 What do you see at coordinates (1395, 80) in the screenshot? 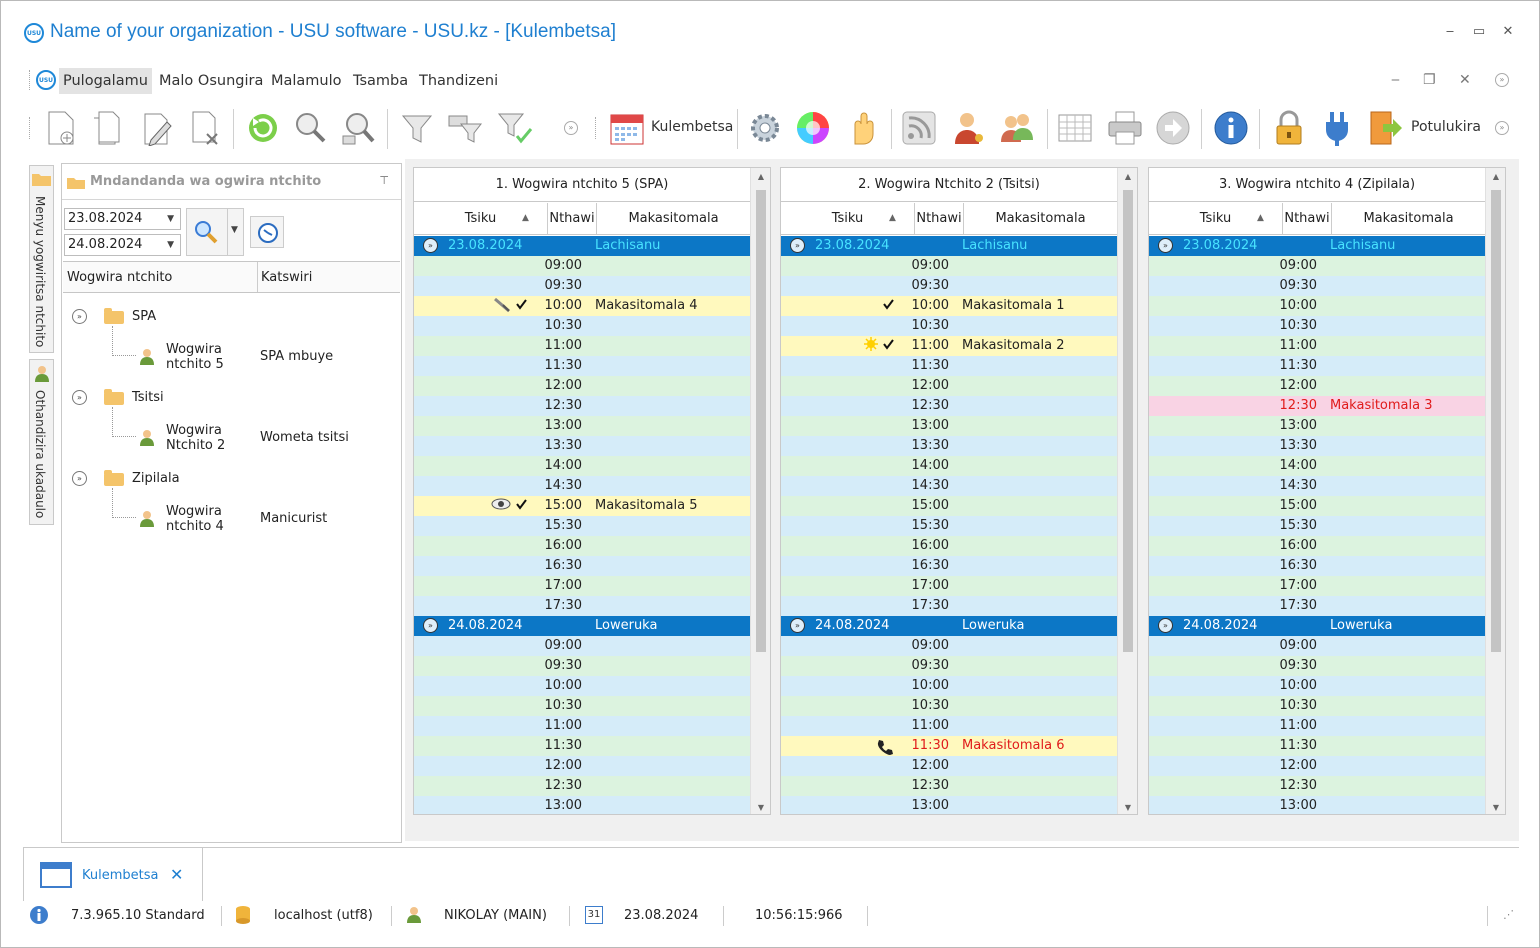
I see `mdi-minimize-button: ‒` at bounding box center [1395, 80].